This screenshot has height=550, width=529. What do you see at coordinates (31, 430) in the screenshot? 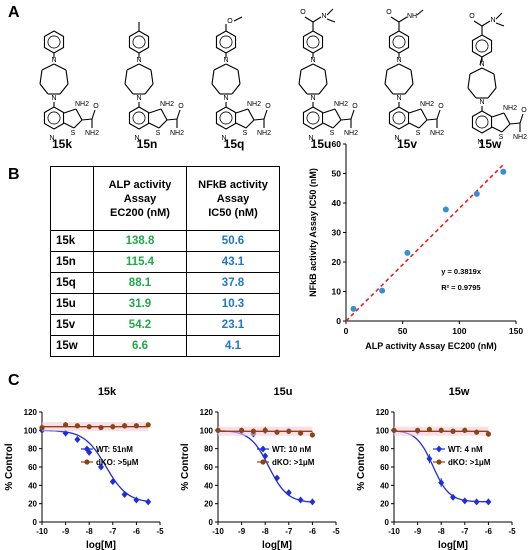
I see `y-tick-label: 100` at bounding box center [31, 430].